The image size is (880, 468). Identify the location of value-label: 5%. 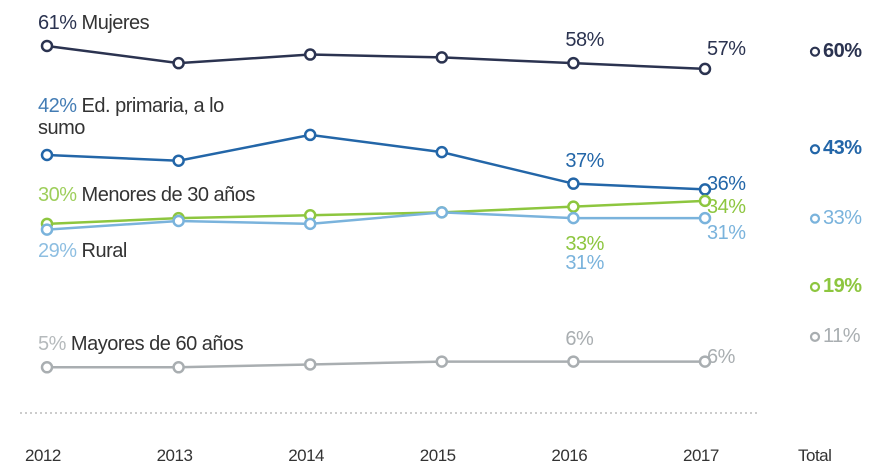
(52, 344).